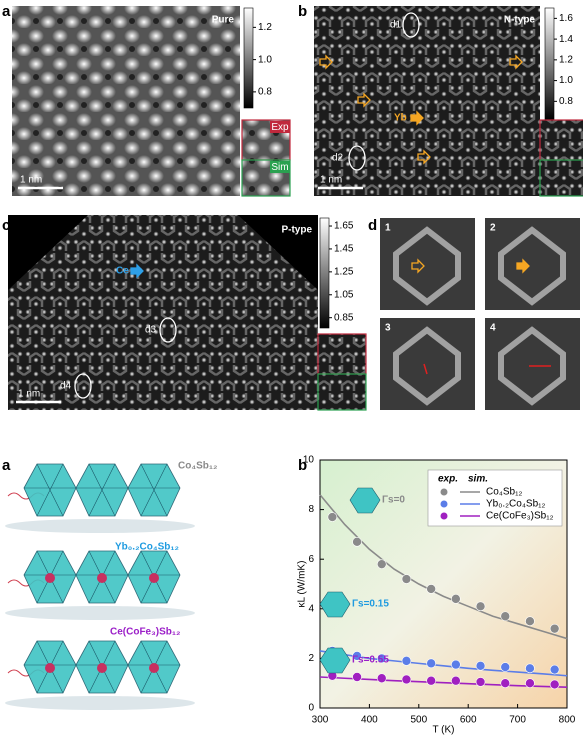  Describe the element at coordinates (520, 516) in the screenshot. I see `legend-label: Ce(CoFe₃)Sb₁₂` at that location.